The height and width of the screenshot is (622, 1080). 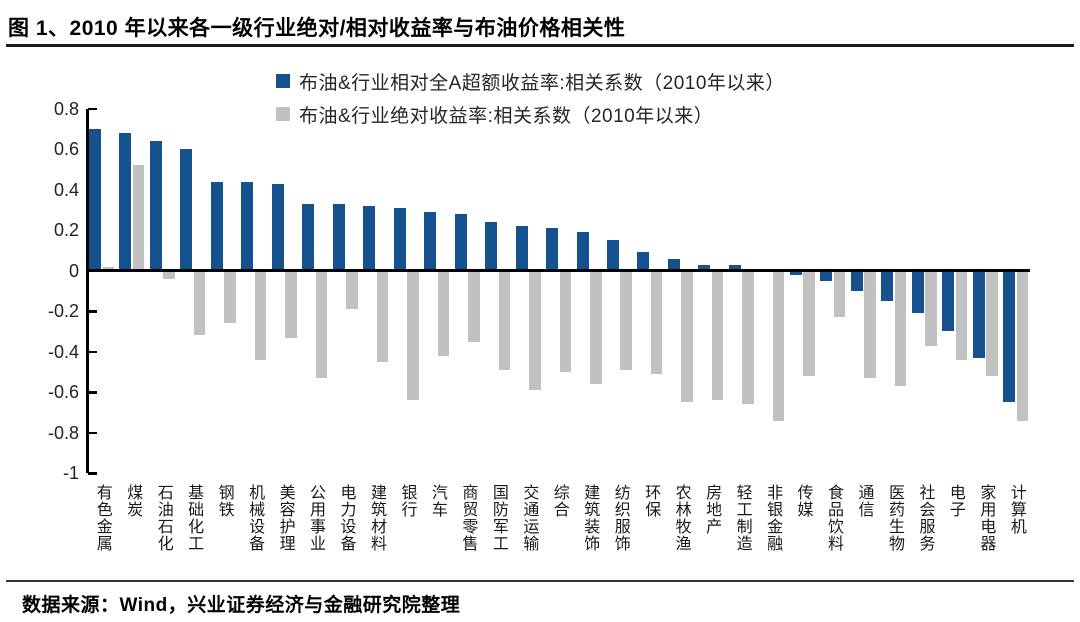 I want to click on bar-relative-建筑材料, so click(x=369, y=238).